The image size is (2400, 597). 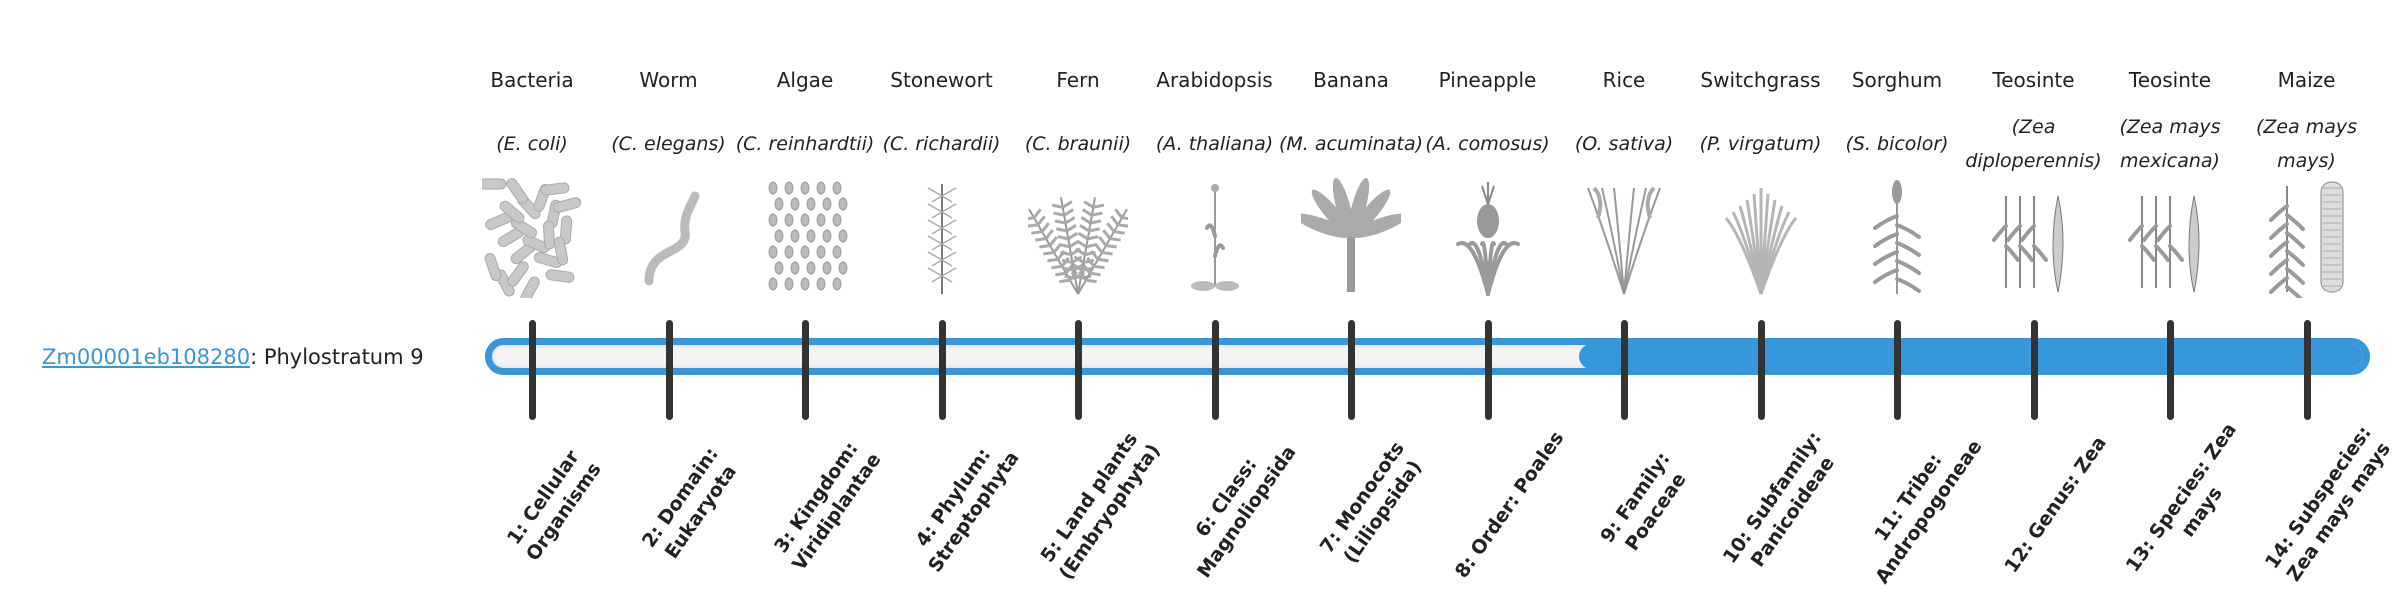 What do you see at coordinates (1624, 144) in the screenshot?
I see `organism-scientific-name: (O. sativa)` at bounding box center [1624, 144].